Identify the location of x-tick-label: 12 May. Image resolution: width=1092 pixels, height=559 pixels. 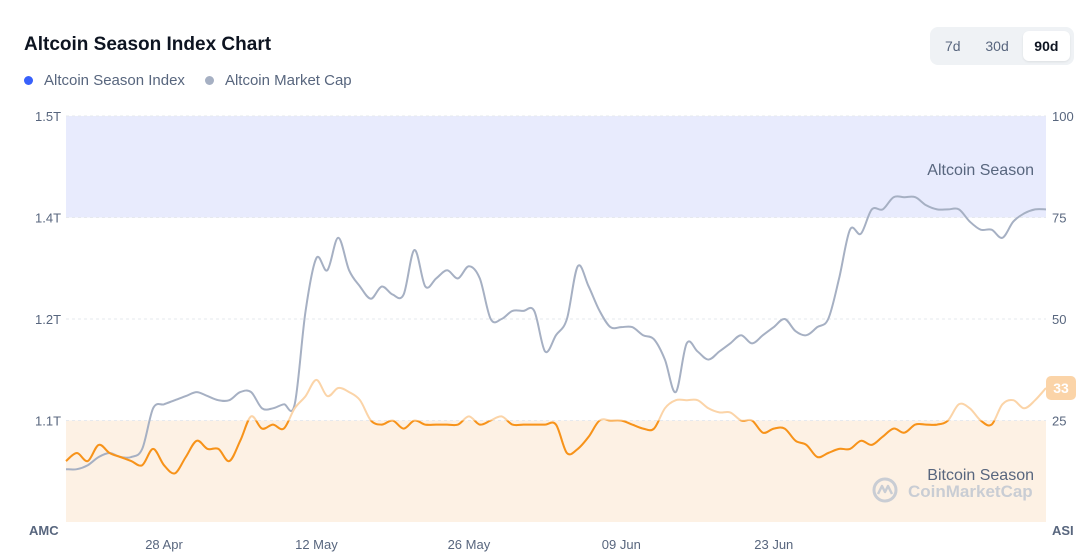
(316, 544).